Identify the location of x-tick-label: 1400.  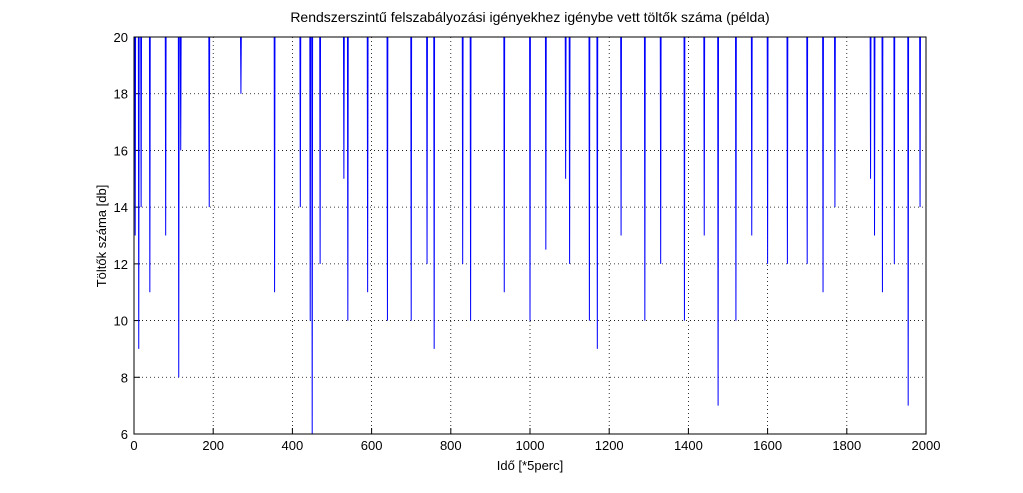
(688, 445).